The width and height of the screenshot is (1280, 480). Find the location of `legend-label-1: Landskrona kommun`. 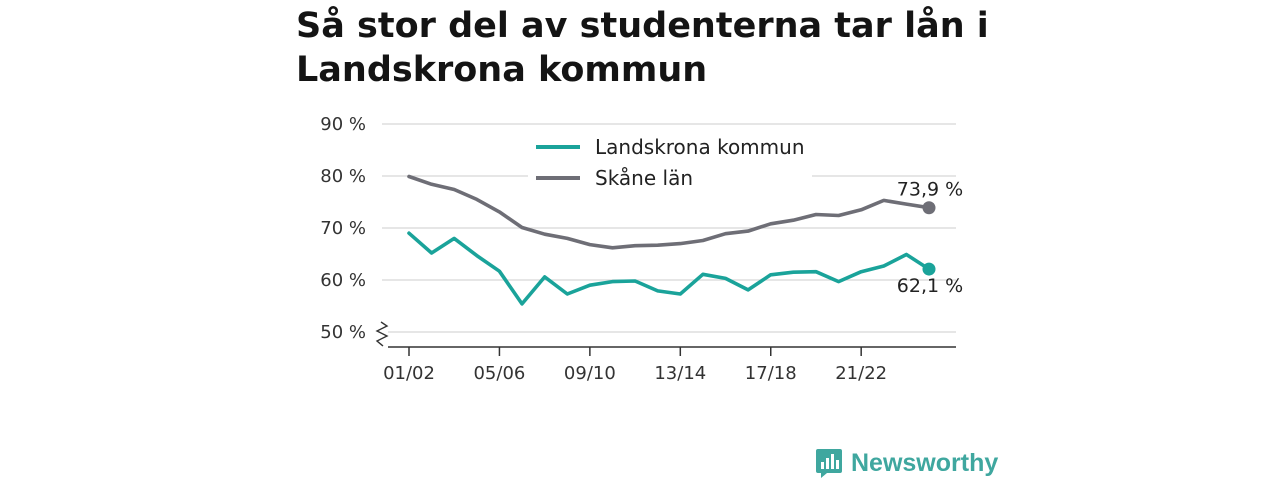

legend-label-1: Landskrona kommun is located at coordinates (700, 147).